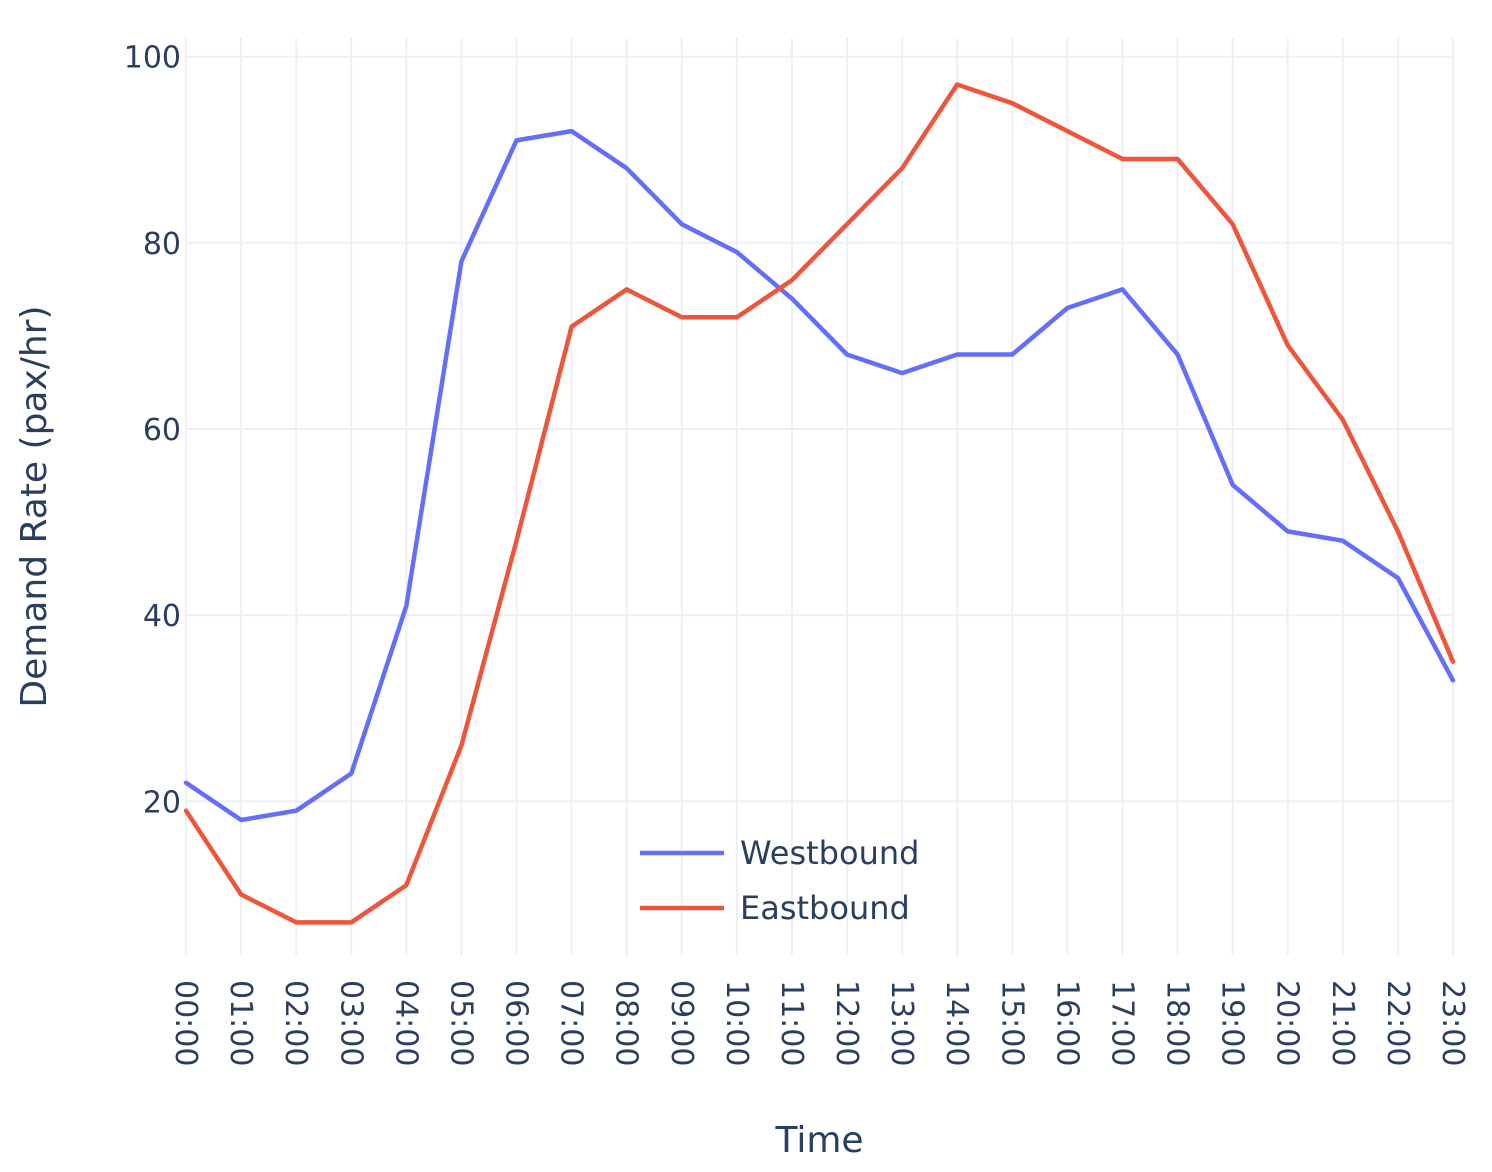 The width and height of the screenshot is (1492, 1172). What do you see at coordinates (405, 1023) in the screenshot?
I see `x-tick-label: 04:00` at bounding box center [405, 1023].